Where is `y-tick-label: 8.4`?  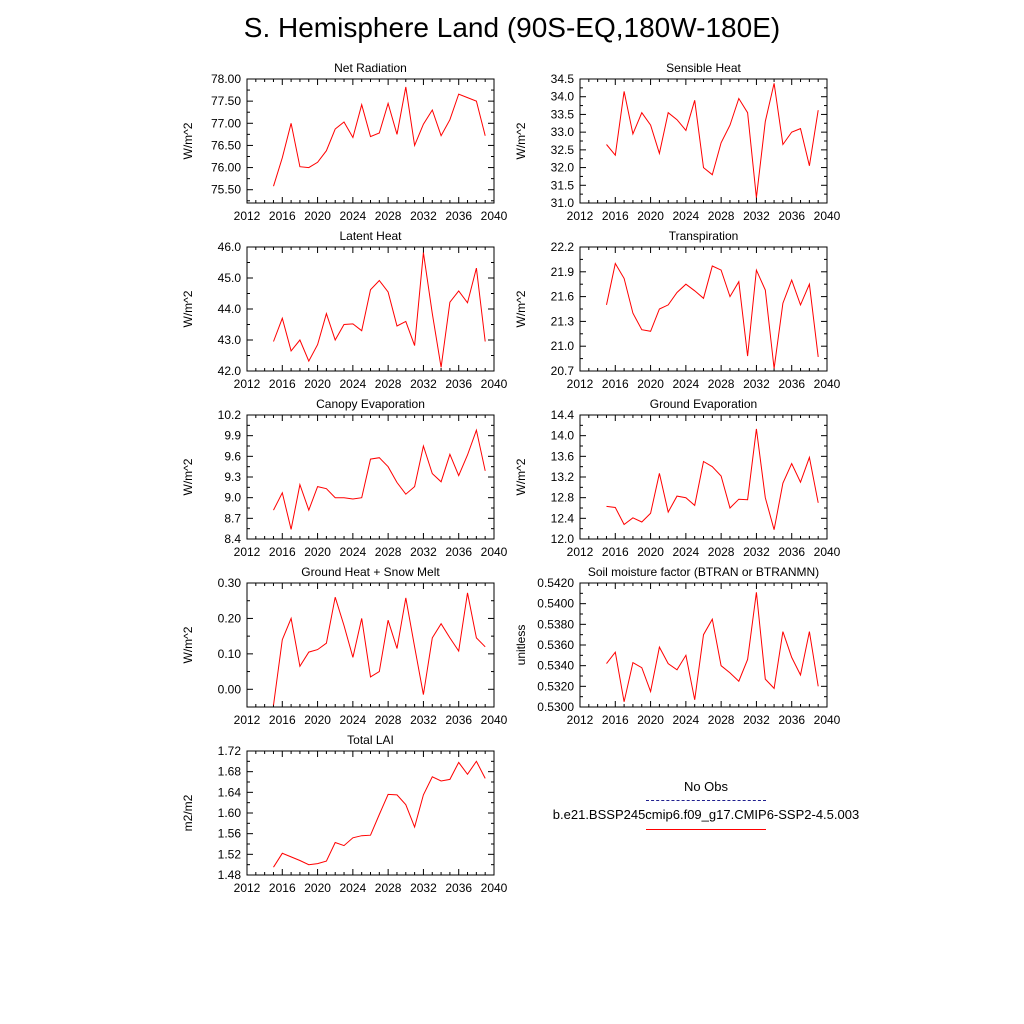 y-tick-label: 8.4 is located at coordinates (232, 539).